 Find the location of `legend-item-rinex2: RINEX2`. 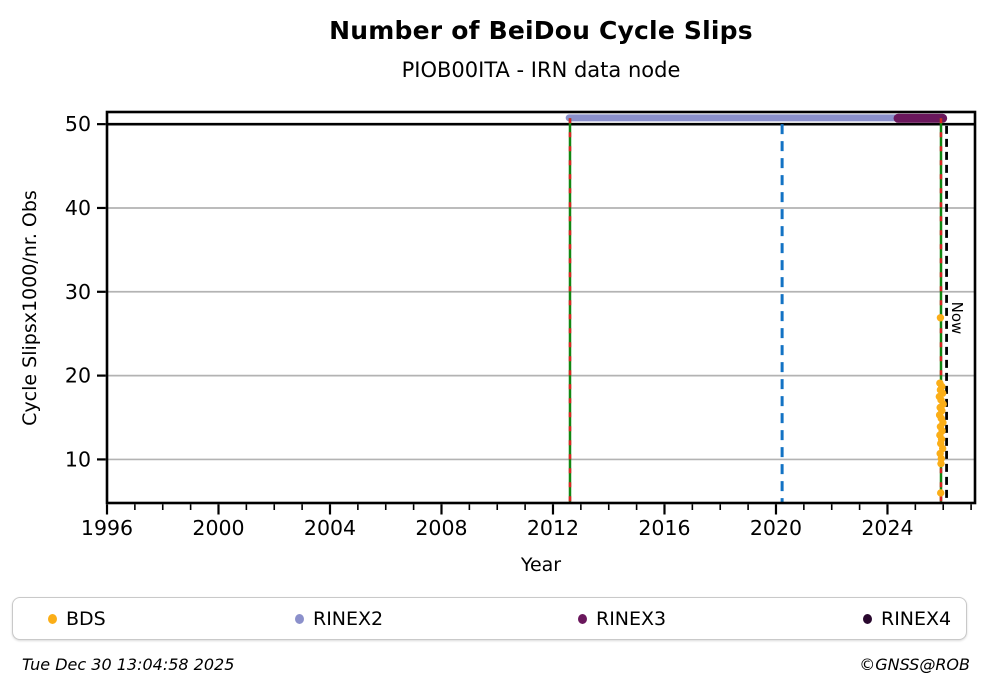

legend-item-rinex2: RINEX2 is located at coordinates (339, 618).